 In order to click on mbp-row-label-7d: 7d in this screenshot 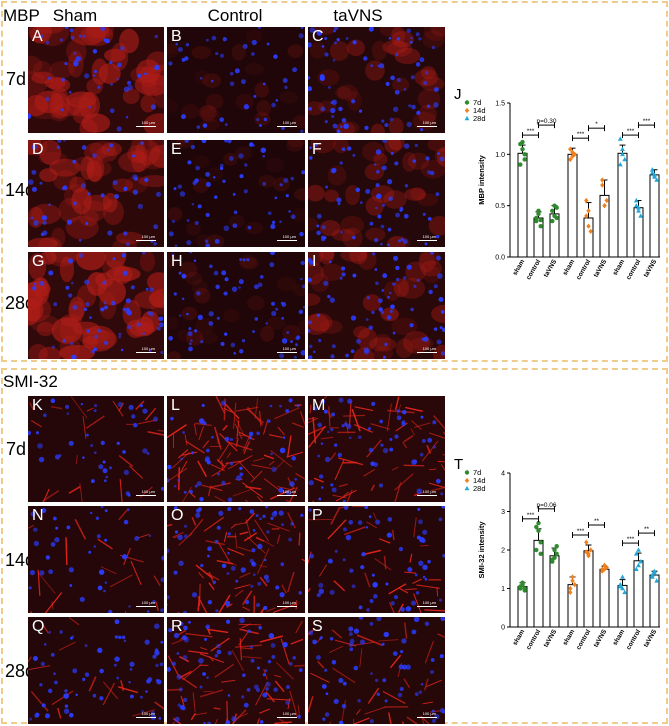, I will do `click(16, 79)`.